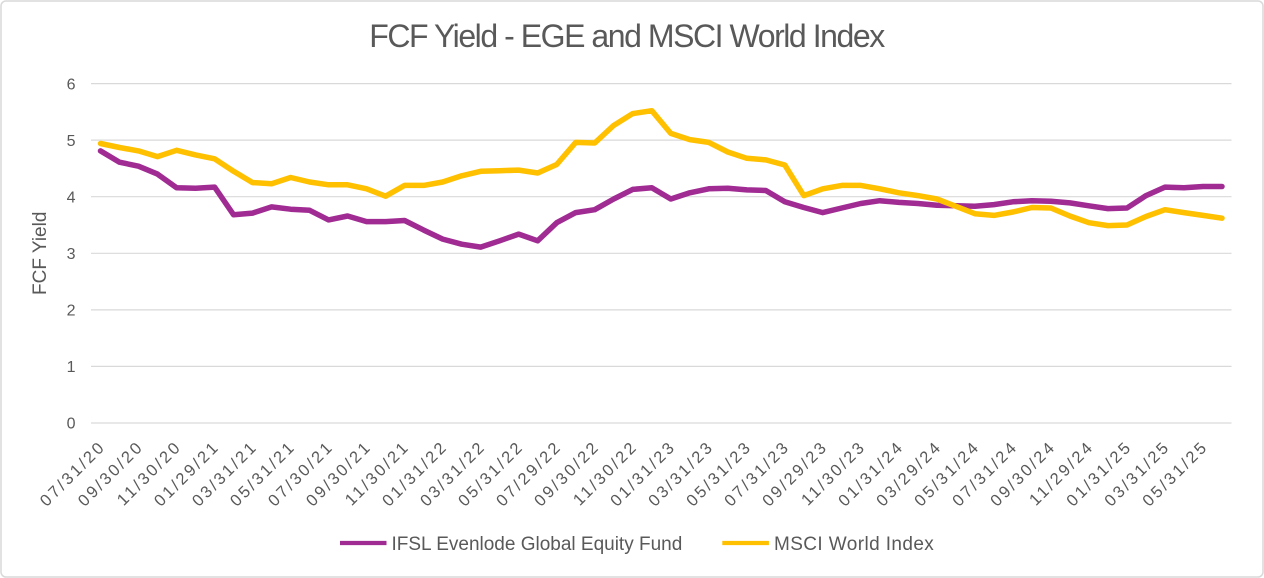  I want to click on svg-text: MSCI World Index, so click(854, 544).